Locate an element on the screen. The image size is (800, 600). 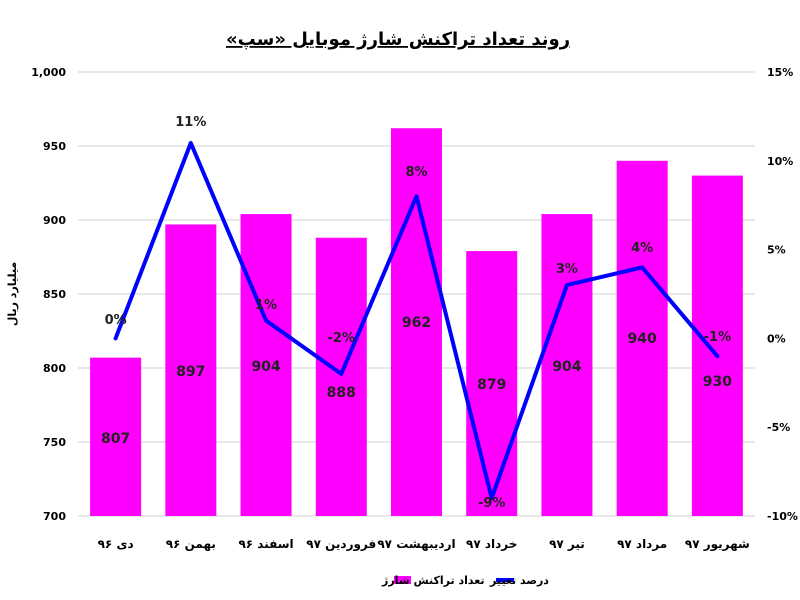
line-value-label: 4% is located at coordinates (642, 248).